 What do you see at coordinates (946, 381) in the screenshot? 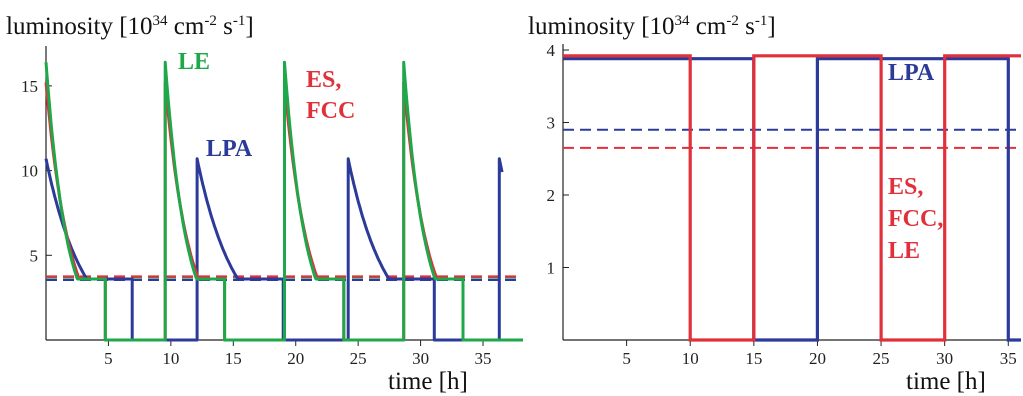
I see `right-x-axis-label: time [h]` at bounding box center [946, 381].